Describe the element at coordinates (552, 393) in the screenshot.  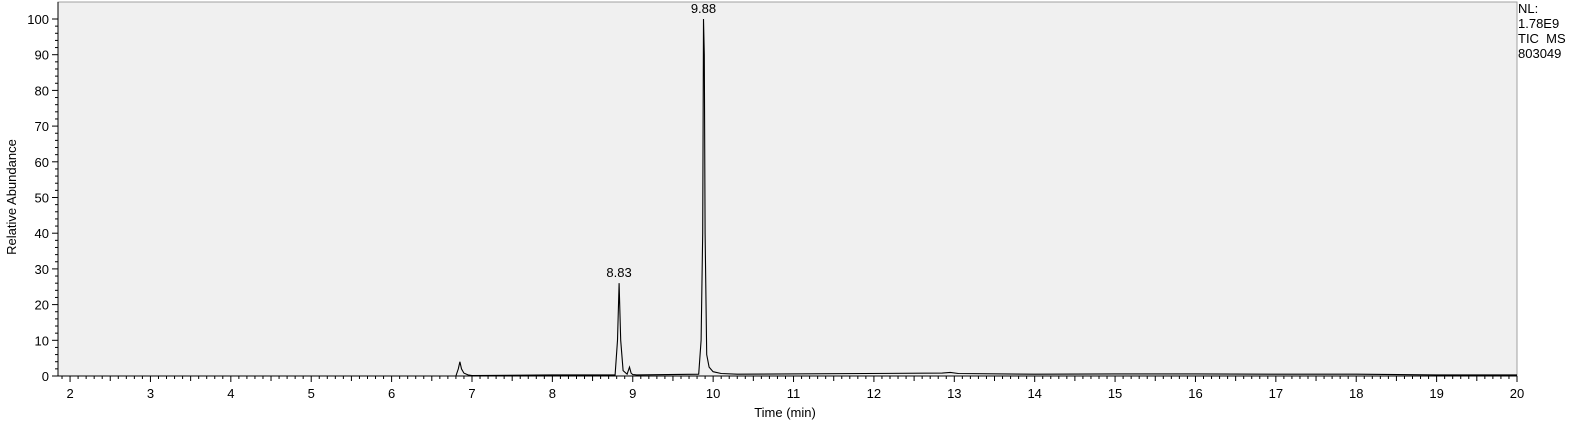
I see `x-tick-label: 8` at that location.